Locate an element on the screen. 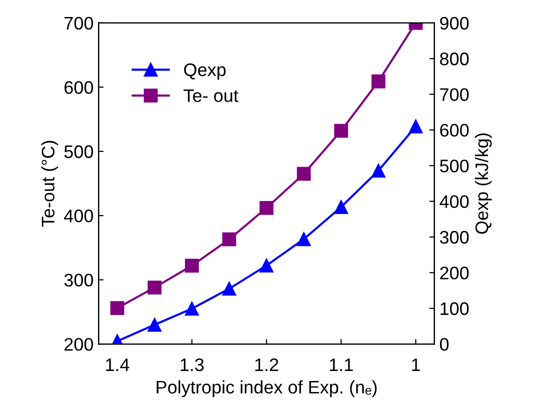  y2-tick-label: 700 is located at coordinates (454, 95).